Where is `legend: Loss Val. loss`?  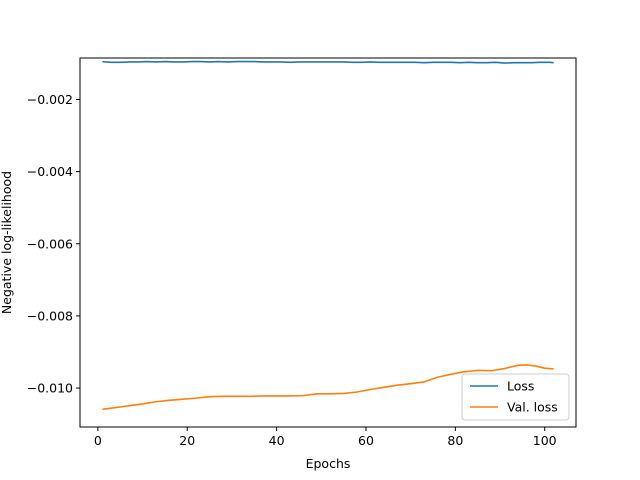
legend: Loss Val. loss is located at coordinates (515, 397).